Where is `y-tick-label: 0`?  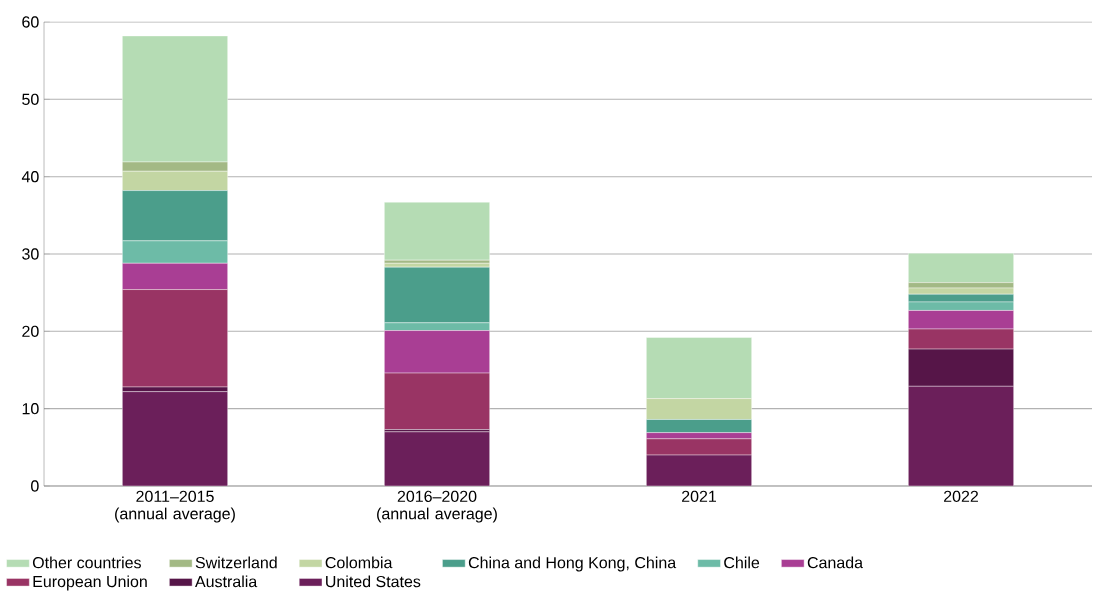 y-tick-label: 0 is located at coordinates (35, 486).